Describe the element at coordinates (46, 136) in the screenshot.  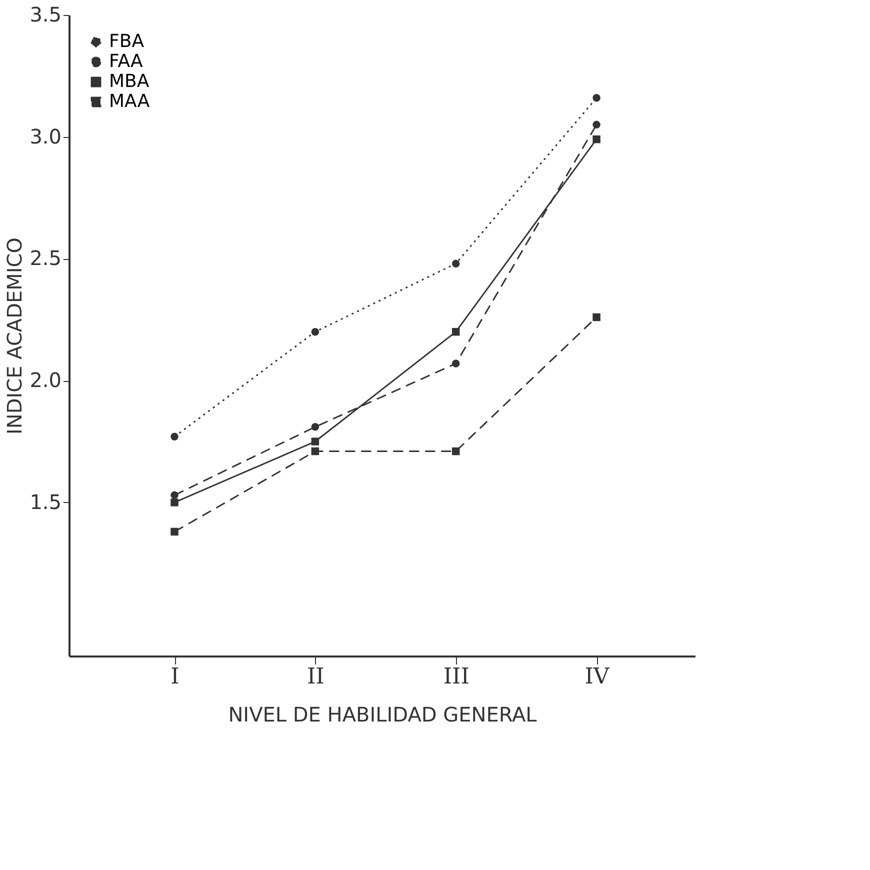
I see `y-tick-label: 3.0` at that location.